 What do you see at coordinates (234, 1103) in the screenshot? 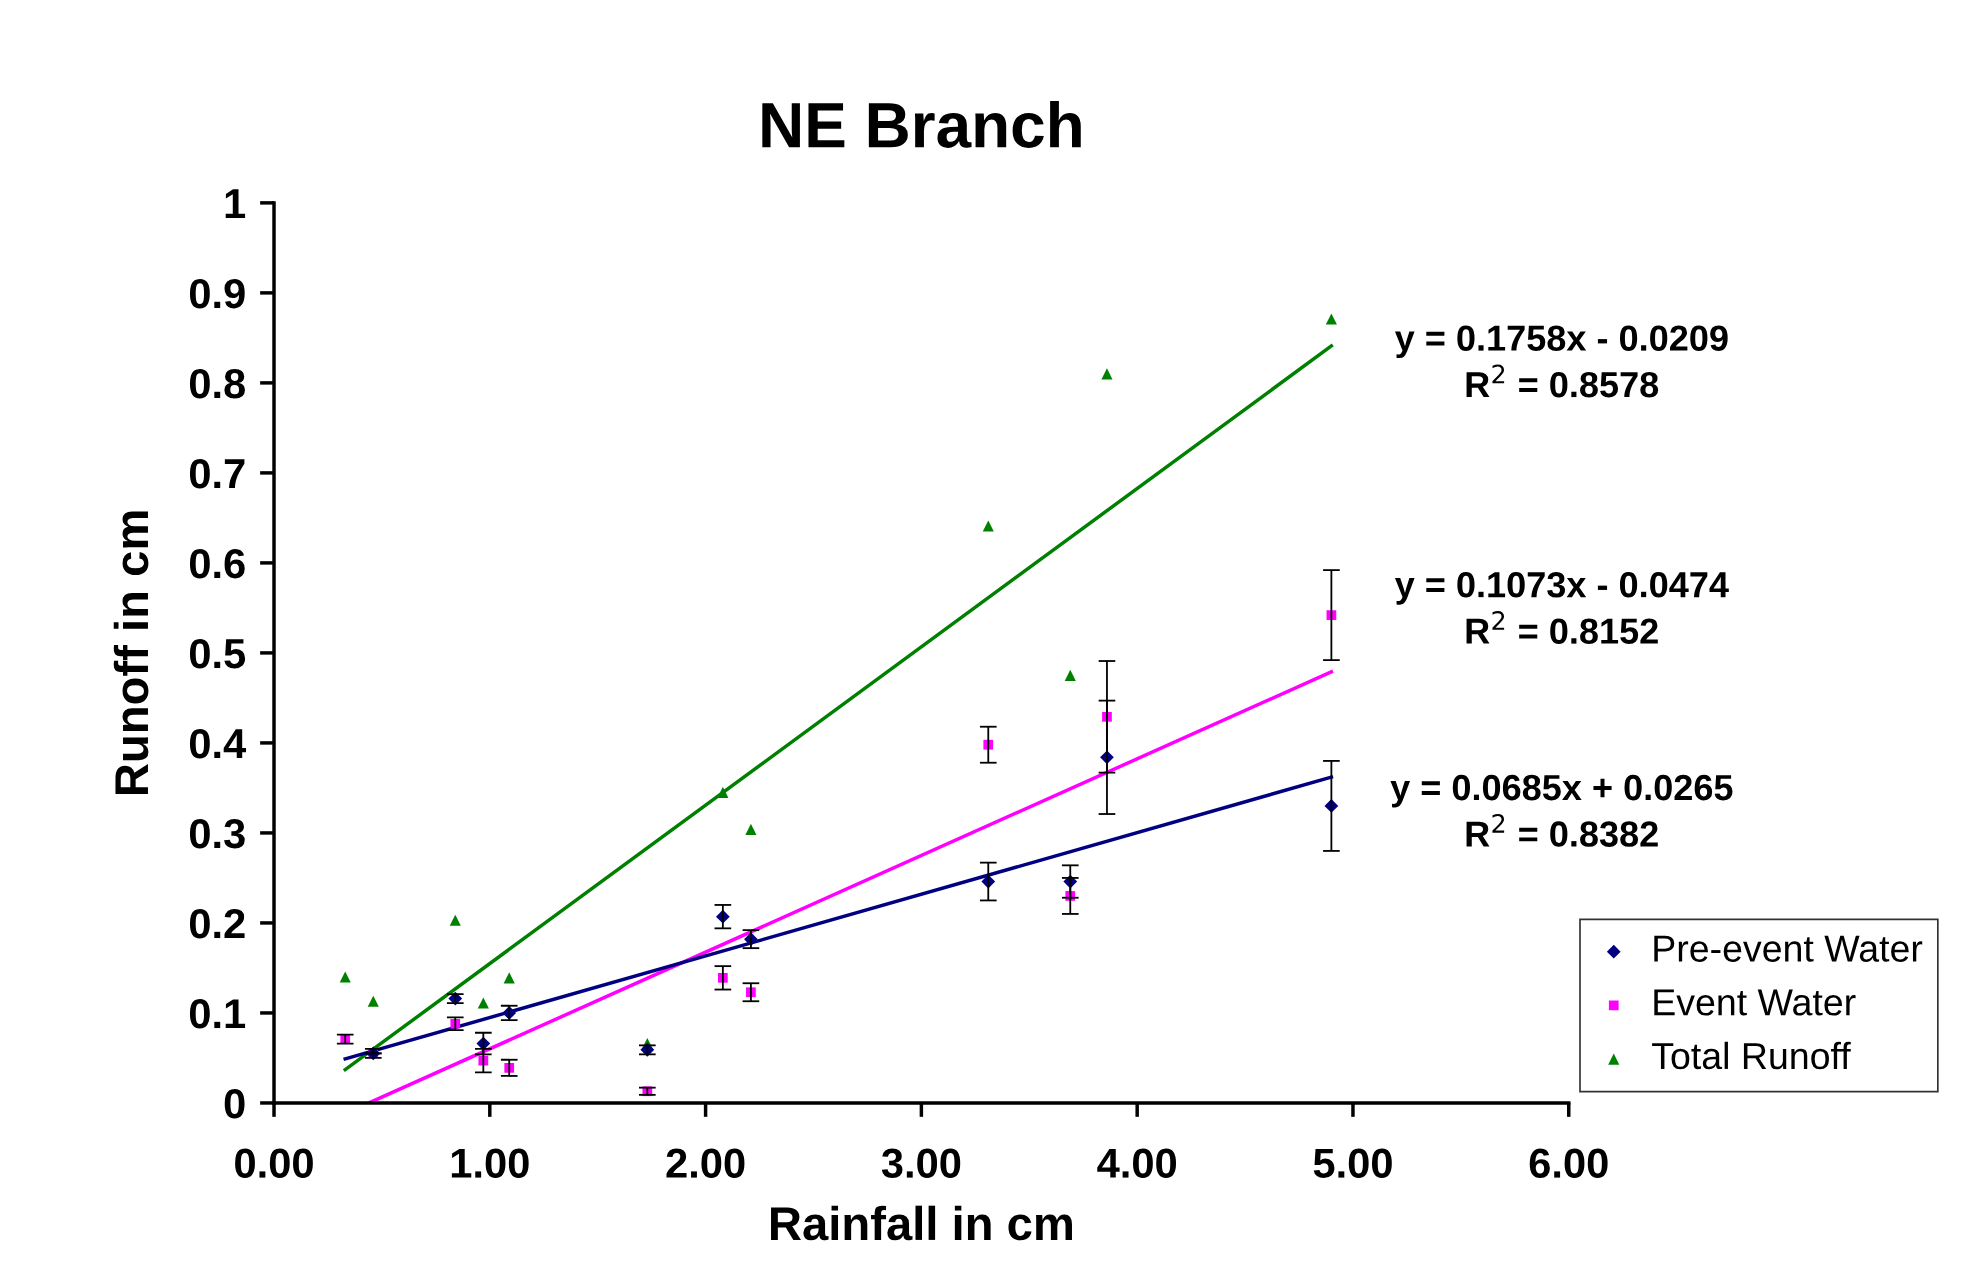
I see `y-tick-label: 0` at bounding box center [234, 1103].